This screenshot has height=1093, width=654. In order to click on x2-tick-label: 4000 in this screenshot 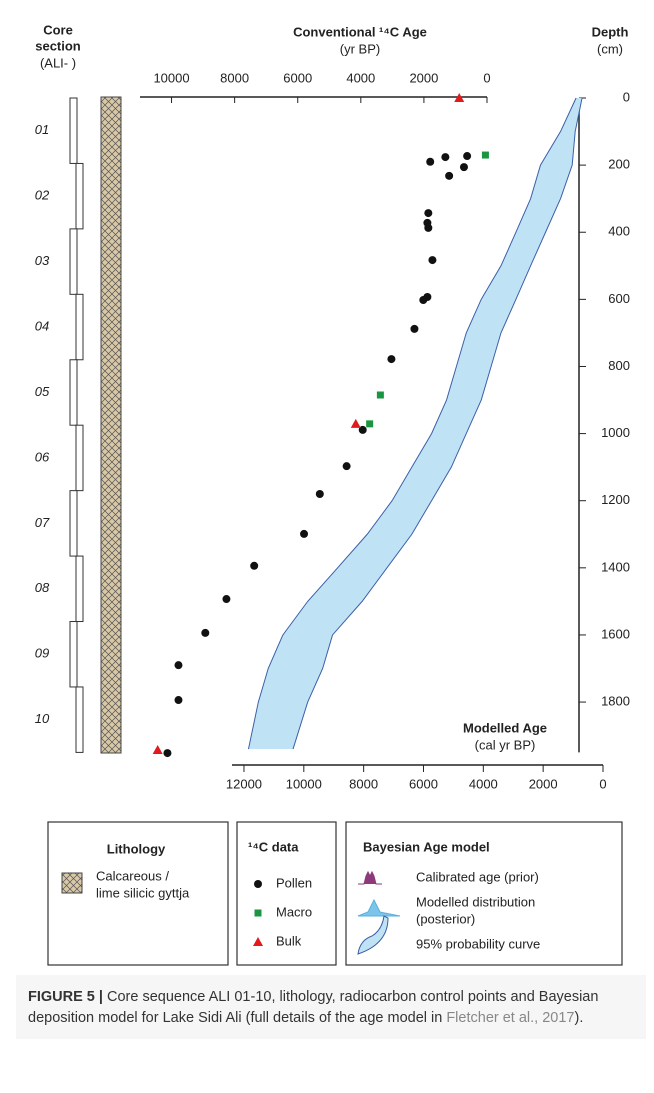, I will do `click(483, 783)`.